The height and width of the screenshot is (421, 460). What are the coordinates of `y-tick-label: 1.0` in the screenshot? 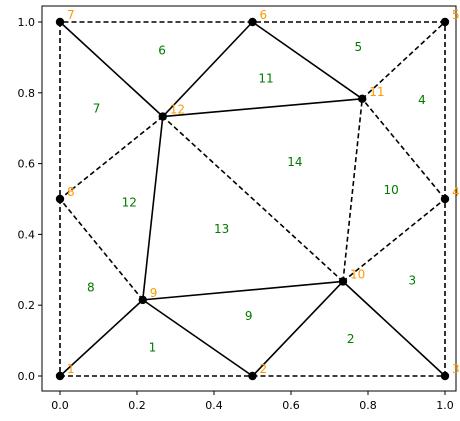 It's located at (27, 22).